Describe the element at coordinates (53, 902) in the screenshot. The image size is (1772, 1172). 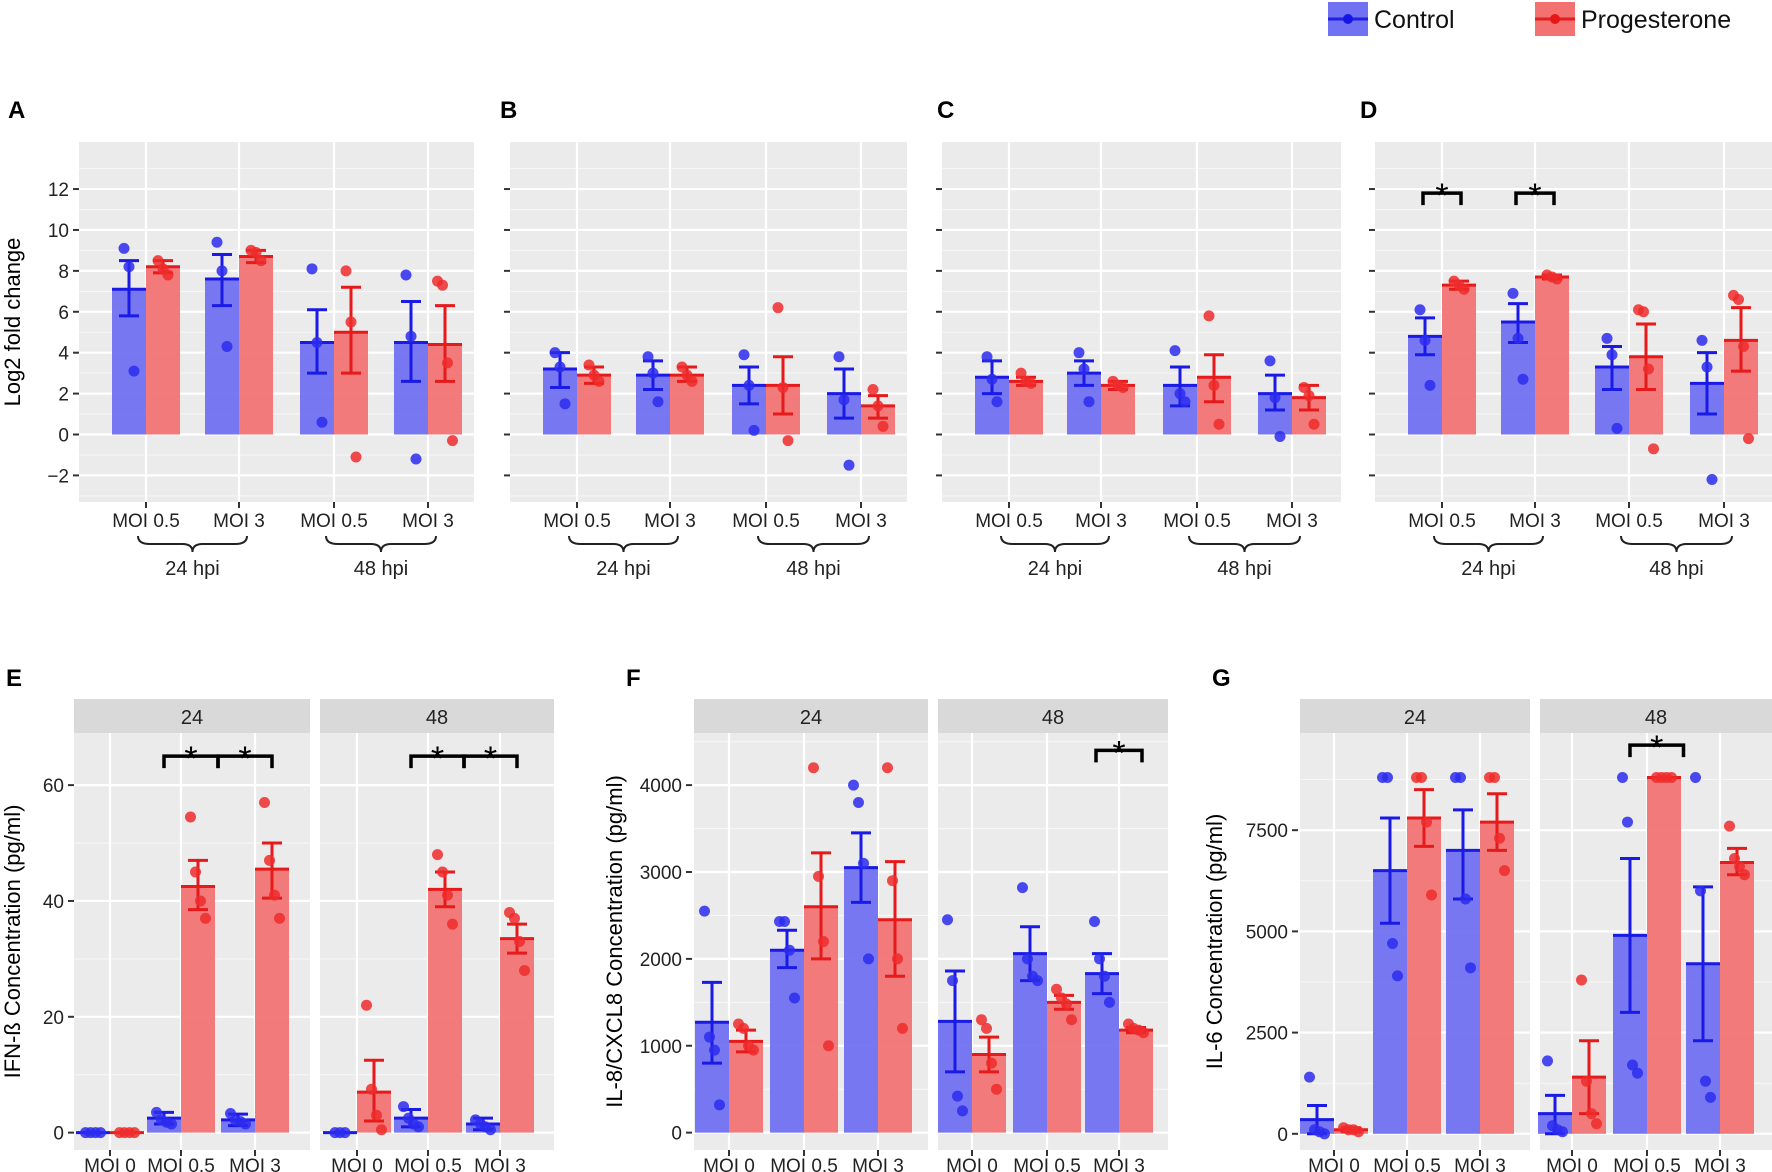
I see `y-tick-label: 40` at that location.